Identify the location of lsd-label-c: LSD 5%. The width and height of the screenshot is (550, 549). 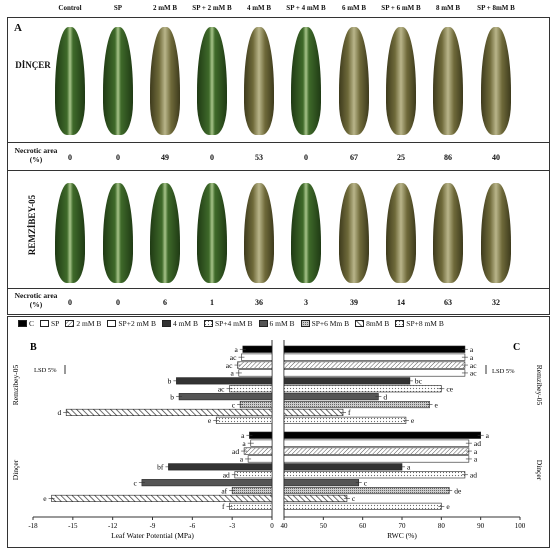
(503, 371).